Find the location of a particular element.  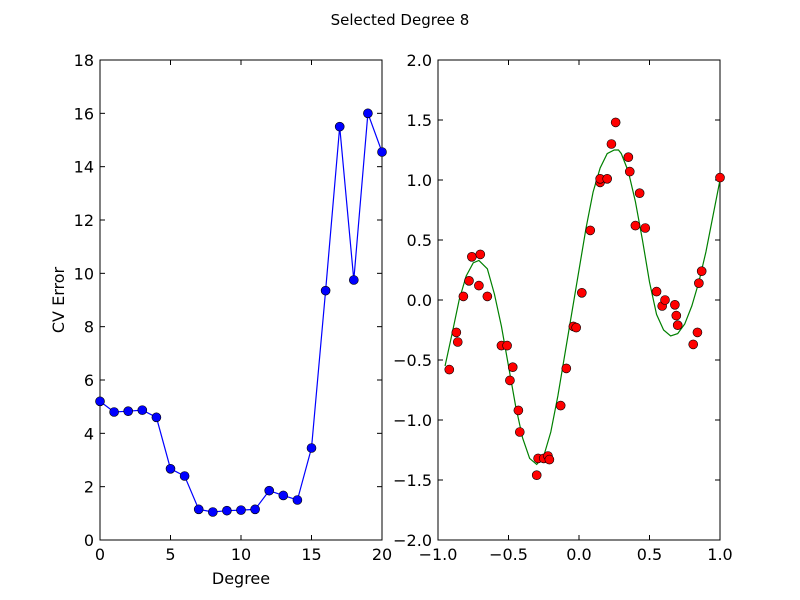

y-tick-label: 2.0 is located at coordinates (419, 60).